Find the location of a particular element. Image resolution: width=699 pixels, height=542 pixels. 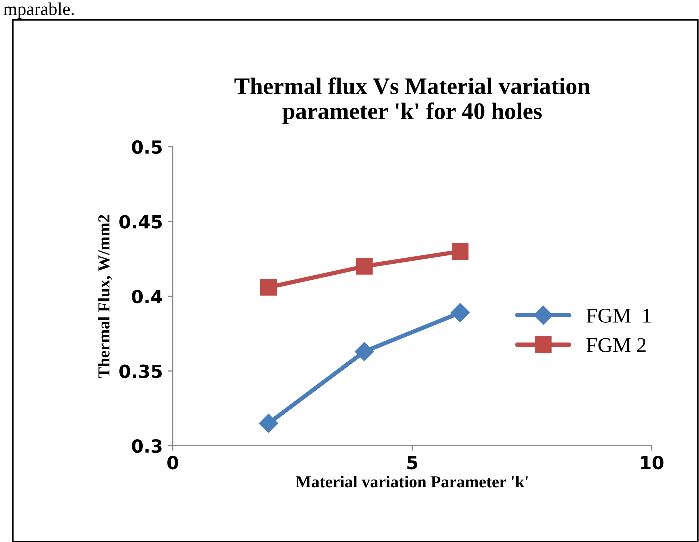

x-tick-label: 10 is located at coordinates (652, 463).